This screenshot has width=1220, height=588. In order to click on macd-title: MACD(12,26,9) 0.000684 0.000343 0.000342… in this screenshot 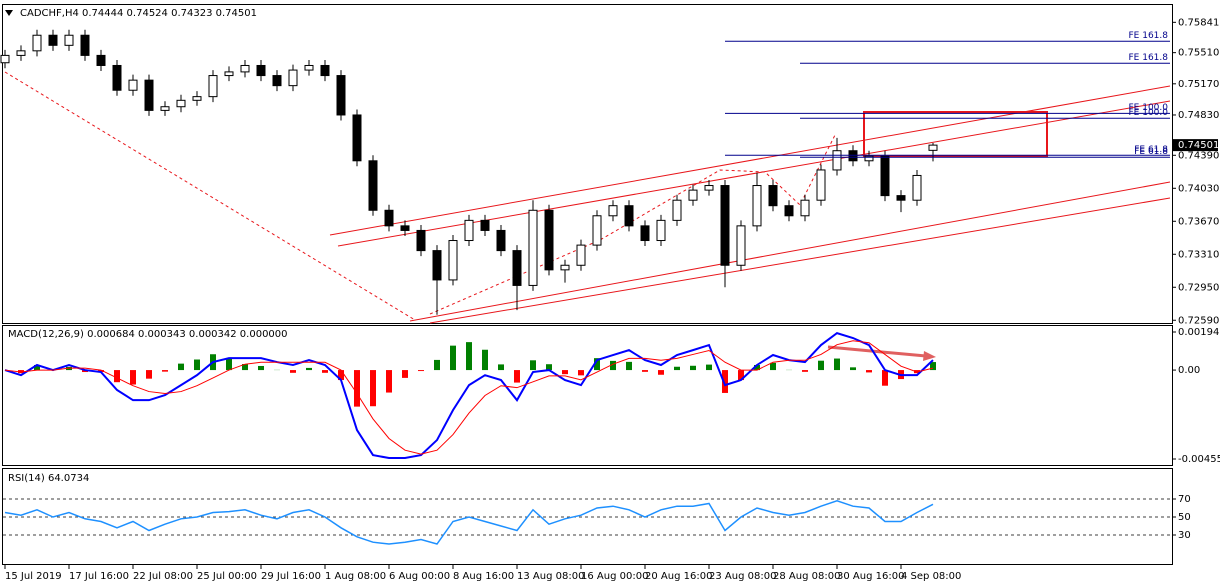, I will do `click(148, 334)`.